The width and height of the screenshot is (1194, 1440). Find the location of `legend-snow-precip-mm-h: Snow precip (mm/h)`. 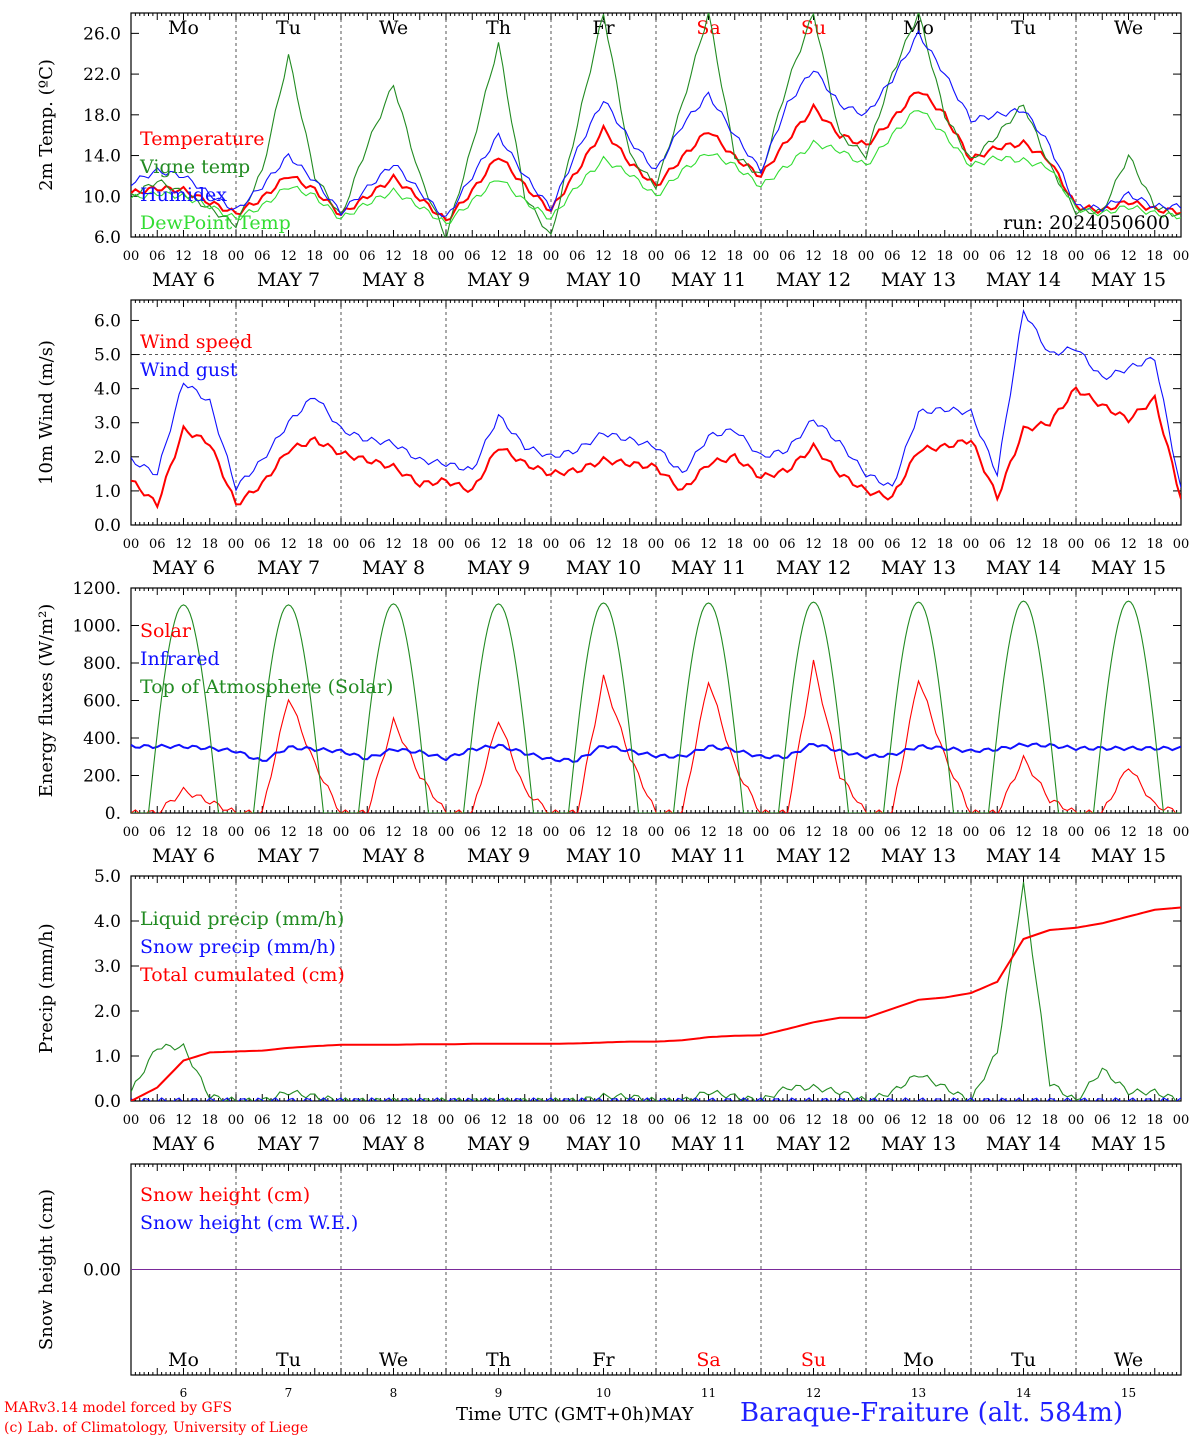

legend-snow-precip-mm-h: Snow precip (mm/h) is located at coordinates (238, 947).